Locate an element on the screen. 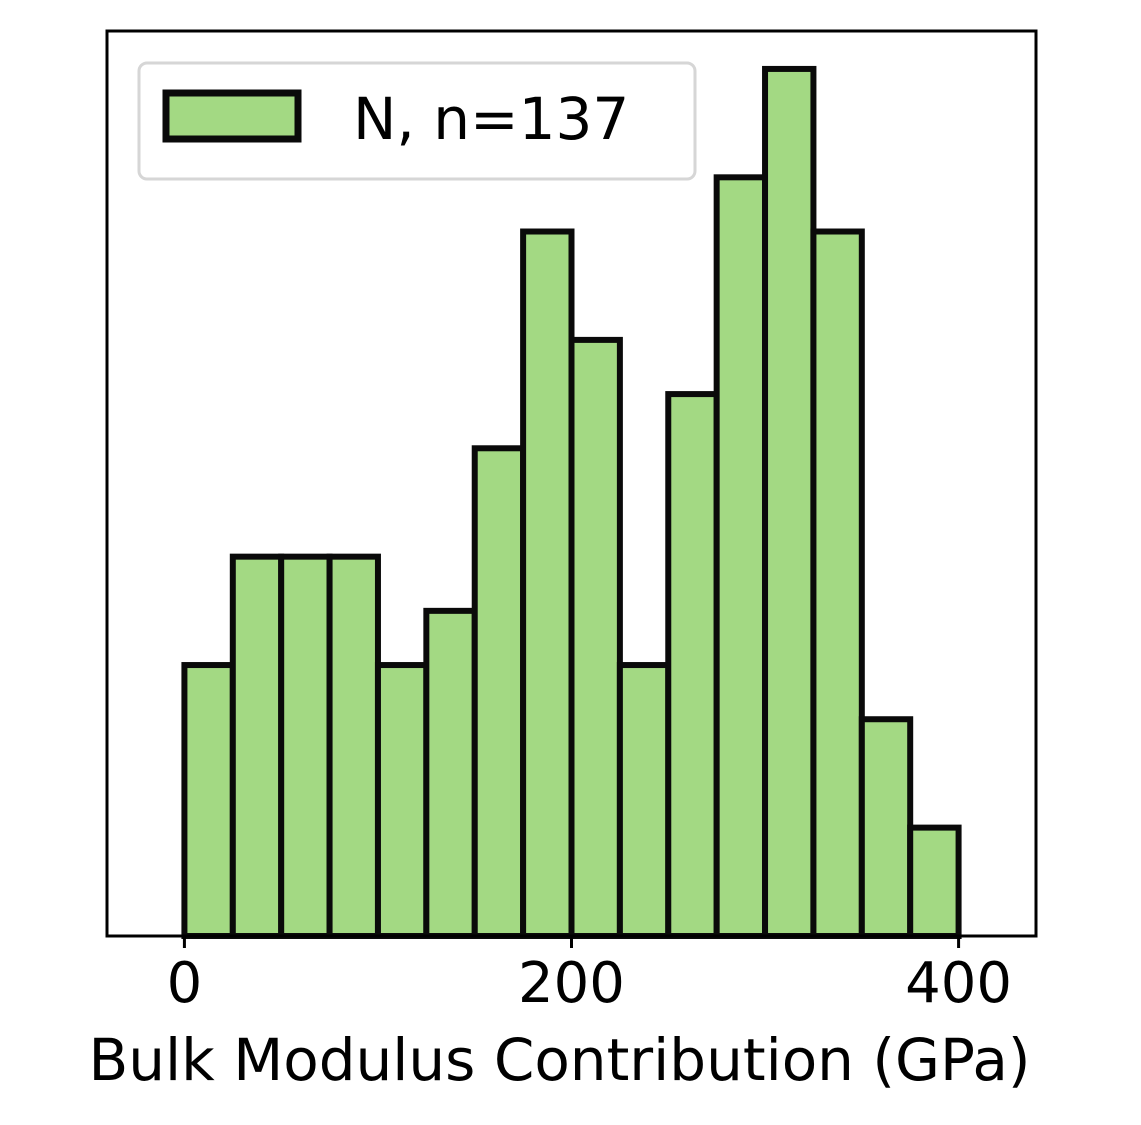 The width and height of the screenshot is (1141, 1125). legend: N, n=137 is located at coordinates (417, 121).